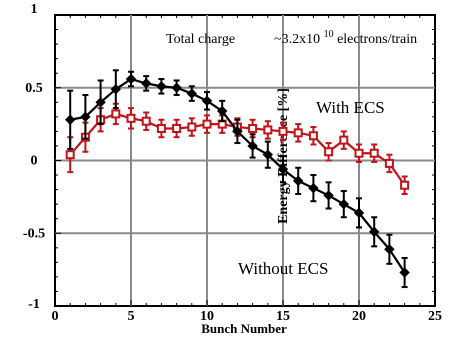 This screenshot has height=340, width=449. I want to click on x-axis-label: Bunch Number, so click(244, 328).